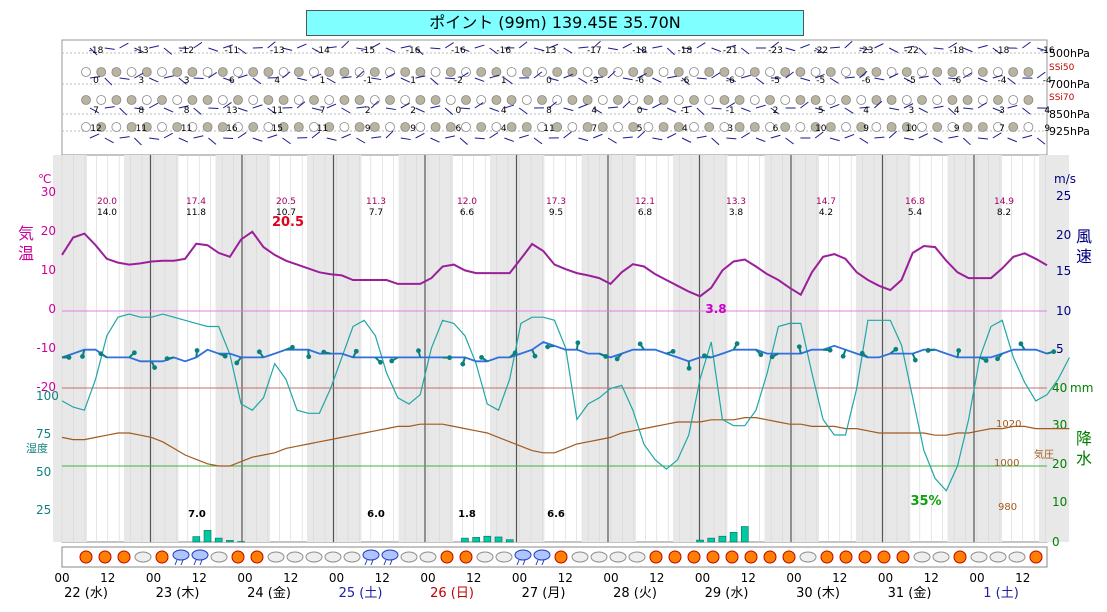  Describe the element at coordinates (232, 129) in the screenshot. I see `upper-air-temp-label: 16` at that location.